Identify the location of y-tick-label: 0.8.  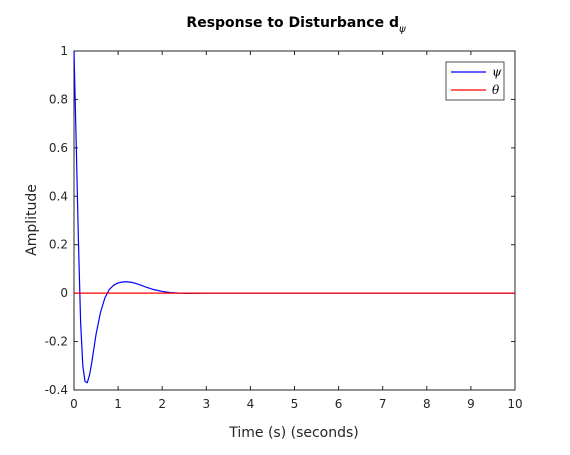
(58, 99).